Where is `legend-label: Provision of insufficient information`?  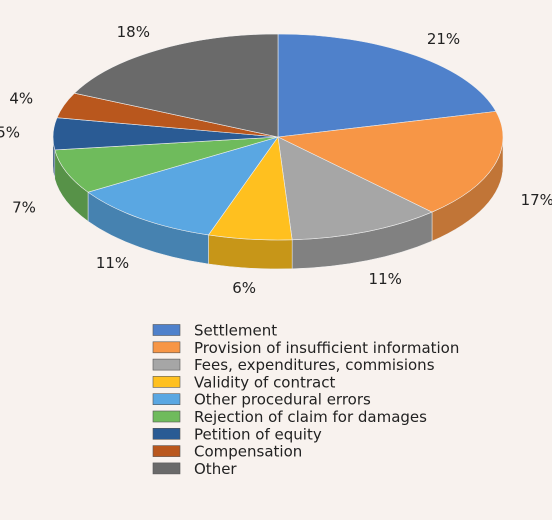 legend-label: Provision of insufficient information is located at coordinates (326, 348).